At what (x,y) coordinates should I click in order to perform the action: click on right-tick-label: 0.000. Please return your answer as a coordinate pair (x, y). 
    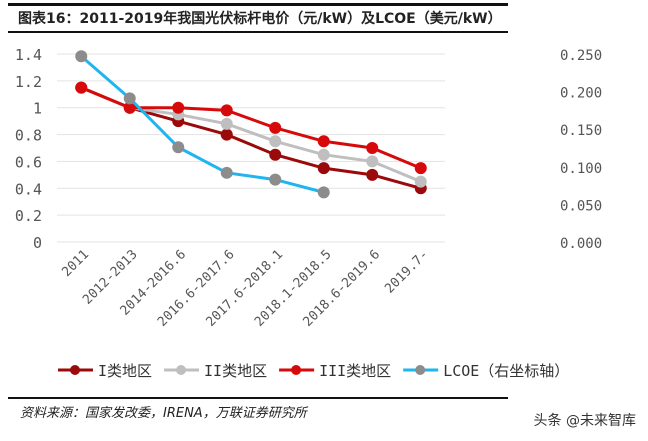
    Looking at the image, I should click on (581, 244).